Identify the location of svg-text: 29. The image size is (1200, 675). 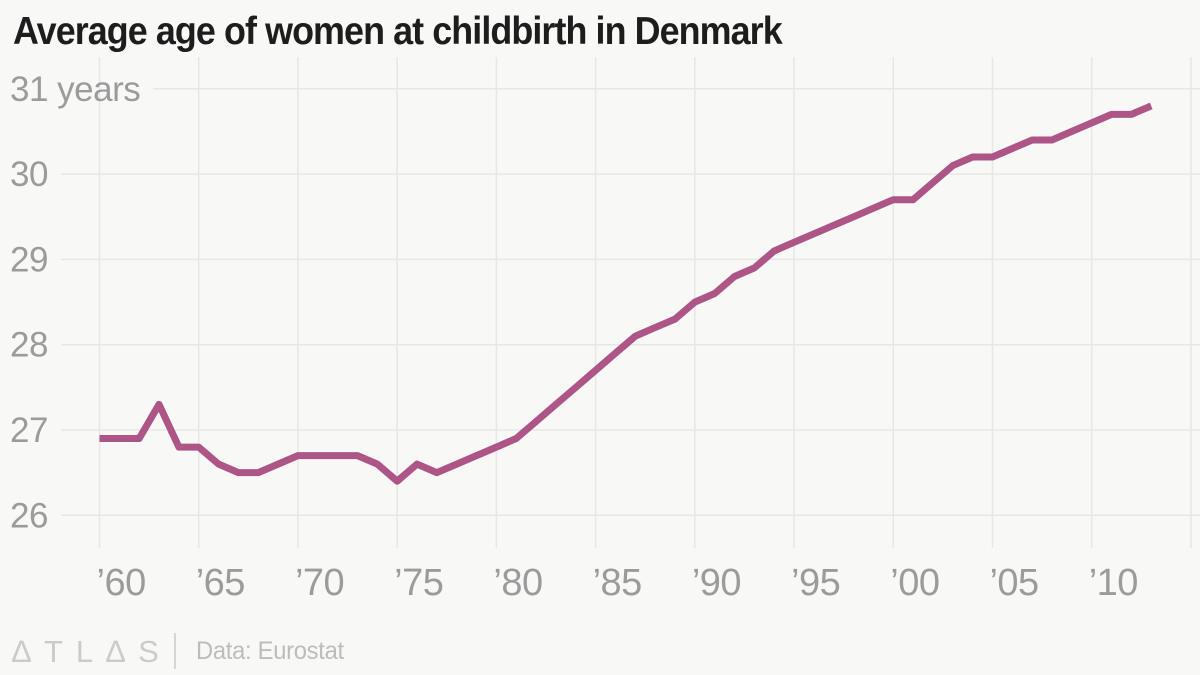
(29, 259).